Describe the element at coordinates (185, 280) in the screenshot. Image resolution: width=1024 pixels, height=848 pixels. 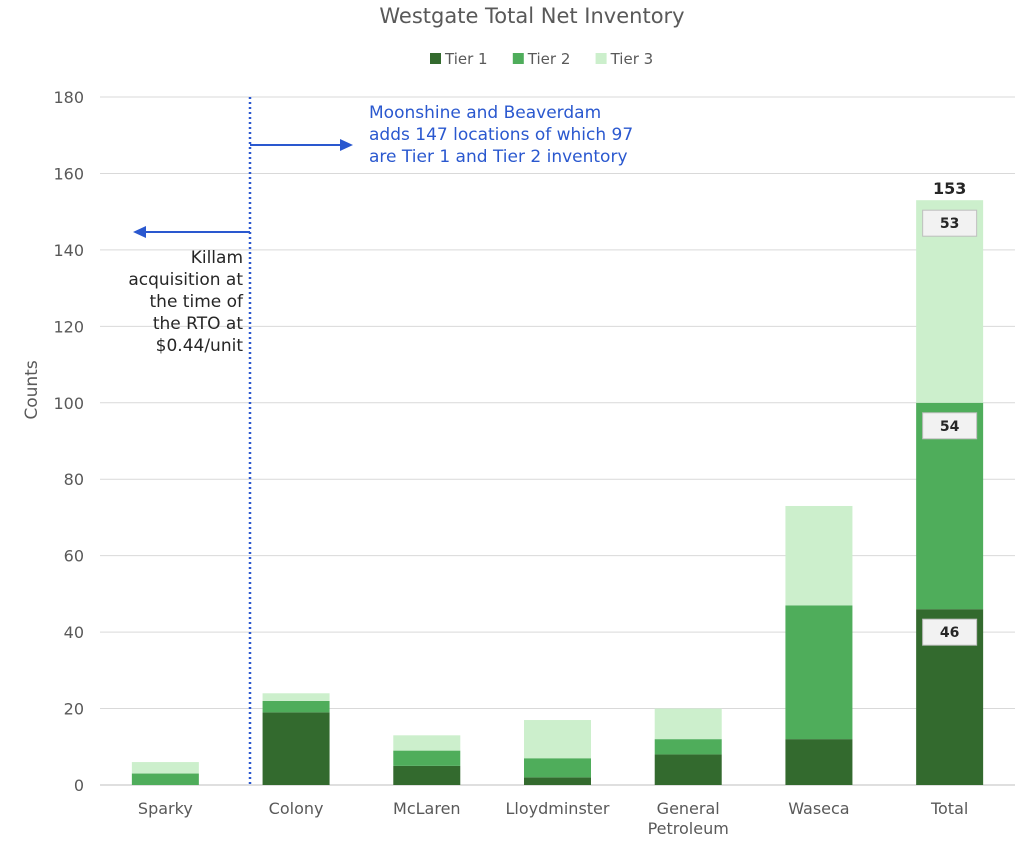
I see `left-note-line: acquisition at` at that location.